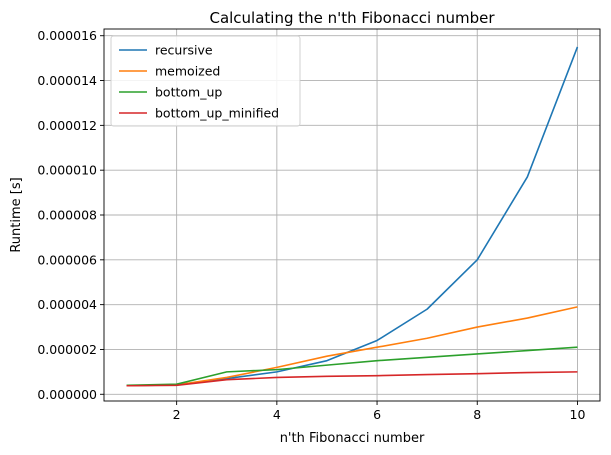 This screenshot has width=611, height=455. I want to click on series-line-bottom-up-minified, so click(352, 379).